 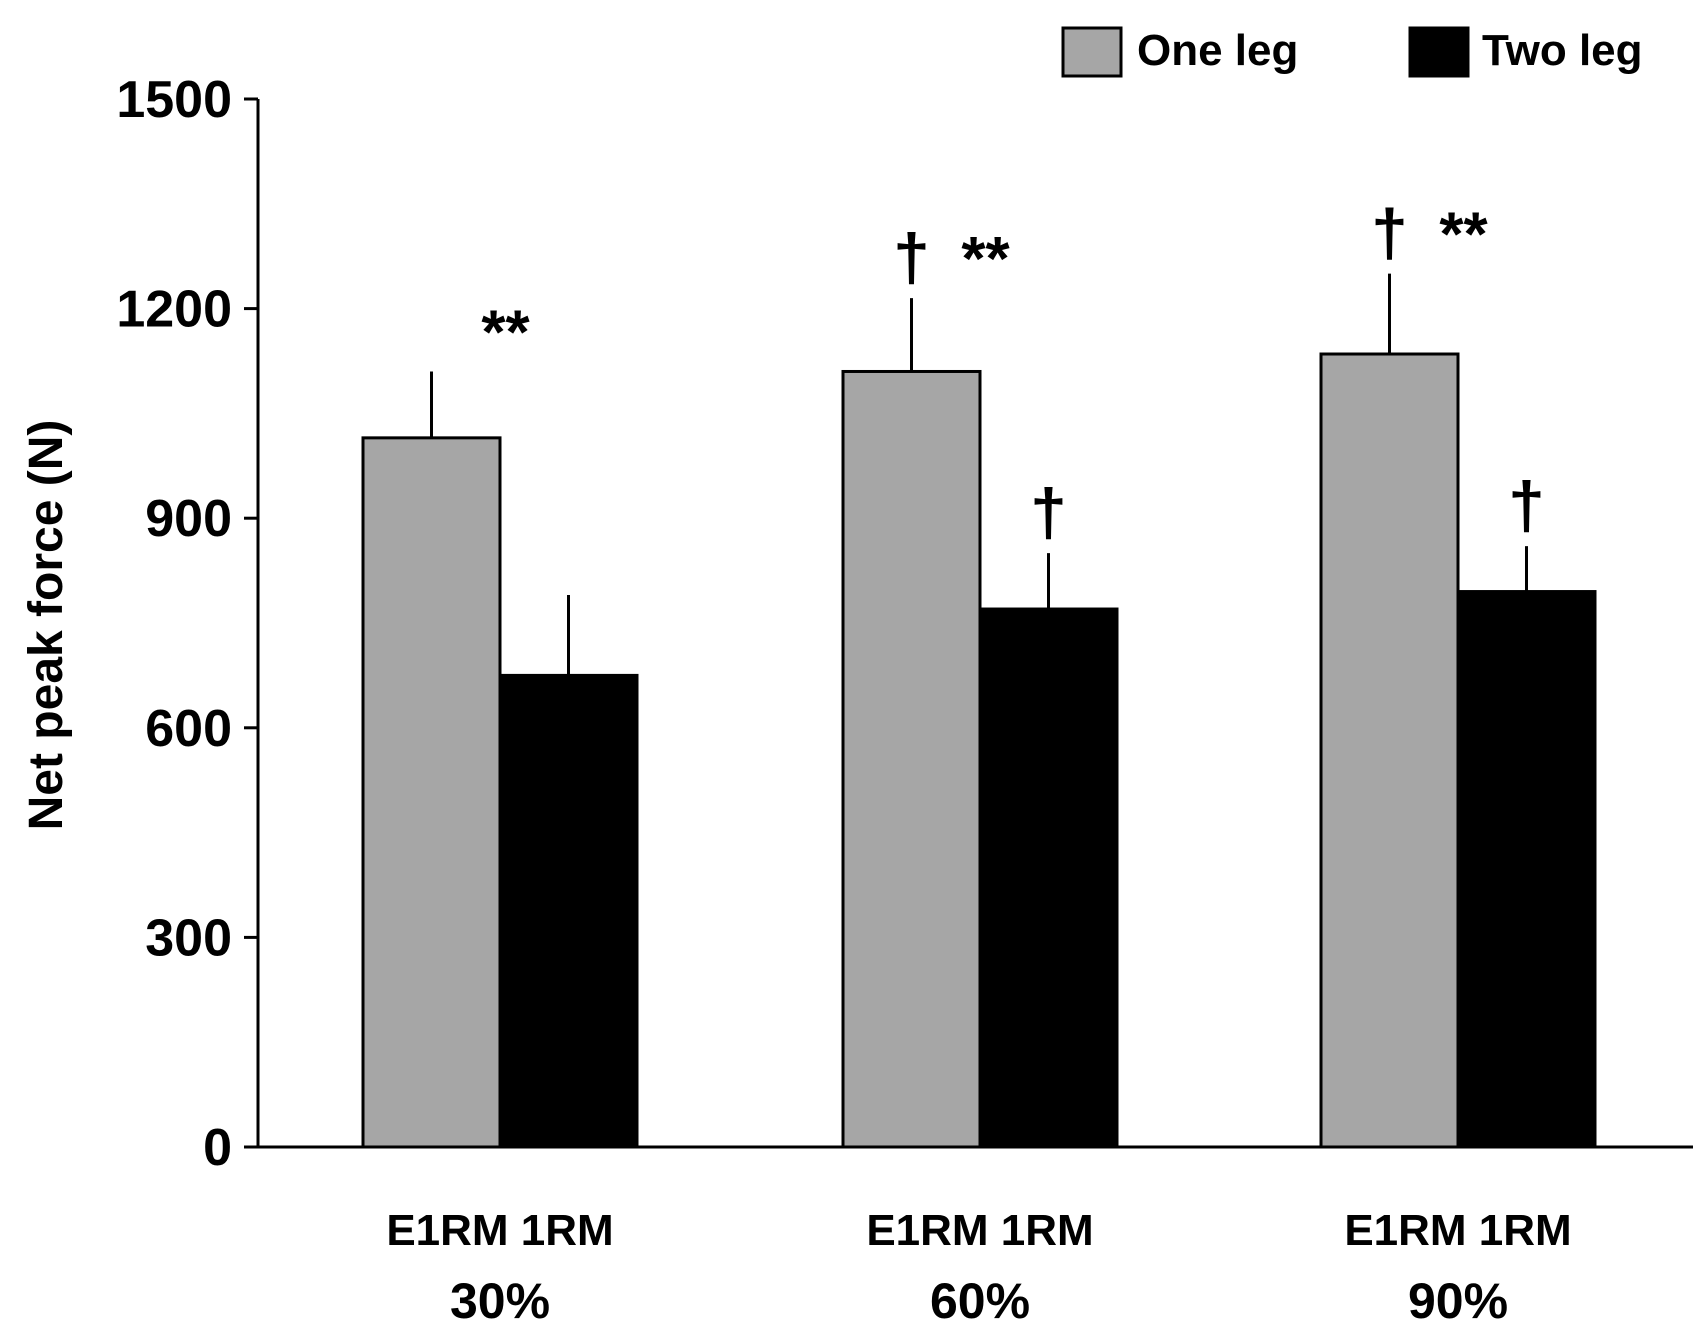 I want to click on legend-label-one-leg: One leg, so click(x=1217, y=50).